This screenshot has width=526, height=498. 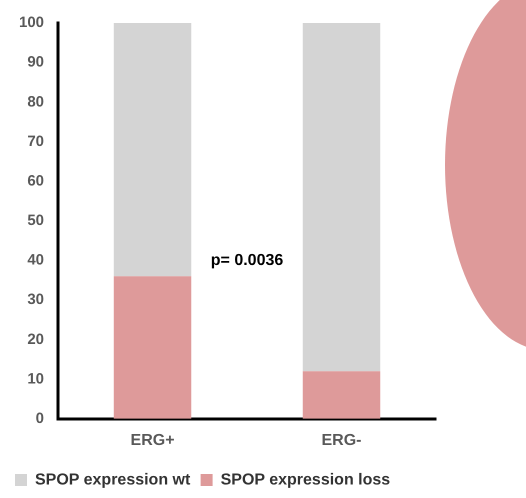 What do you see at coordinates (342, 440) in the screenshot?
I see `x-tick-label: ERG-` at bounding box center [342, 440].